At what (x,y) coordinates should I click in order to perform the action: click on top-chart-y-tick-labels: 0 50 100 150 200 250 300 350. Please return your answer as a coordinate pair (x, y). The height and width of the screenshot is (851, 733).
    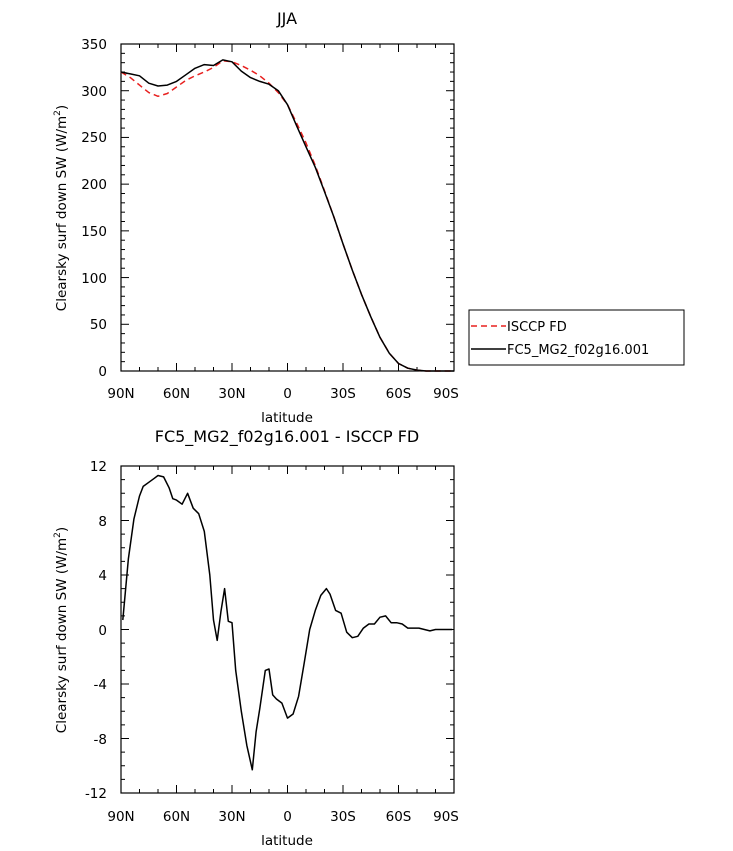
    Looking at the image, I should click on (94, 208).